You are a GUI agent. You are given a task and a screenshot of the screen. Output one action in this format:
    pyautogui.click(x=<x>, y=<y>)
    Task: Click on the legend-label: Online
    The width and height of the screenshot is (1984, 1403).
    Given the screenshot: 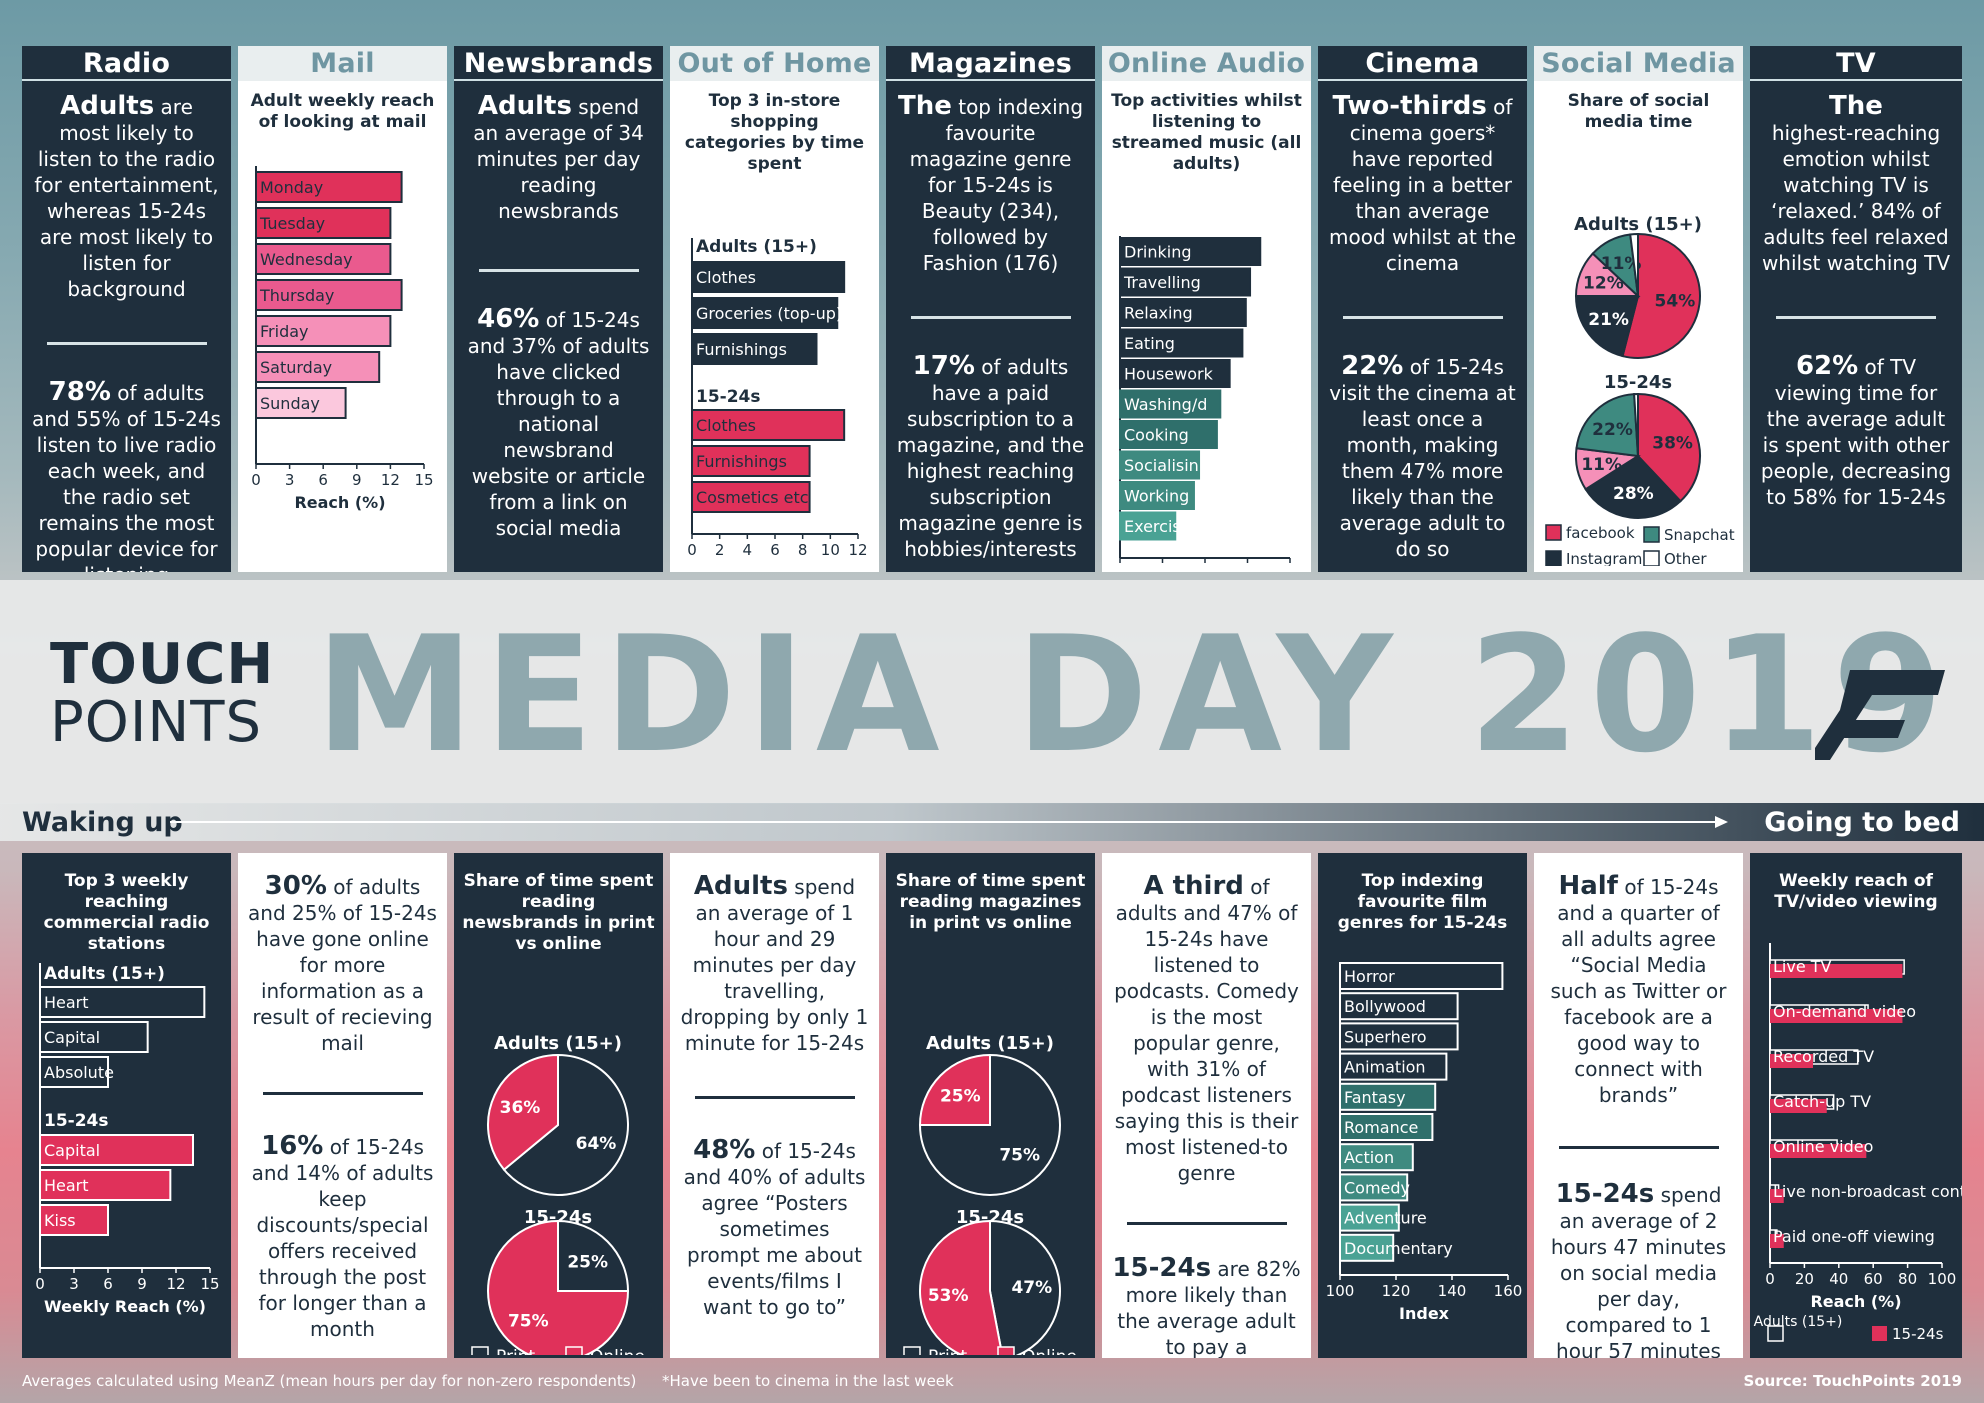 What is the action you would take?
    pyautogui.click(x=1049, y=1351)
    